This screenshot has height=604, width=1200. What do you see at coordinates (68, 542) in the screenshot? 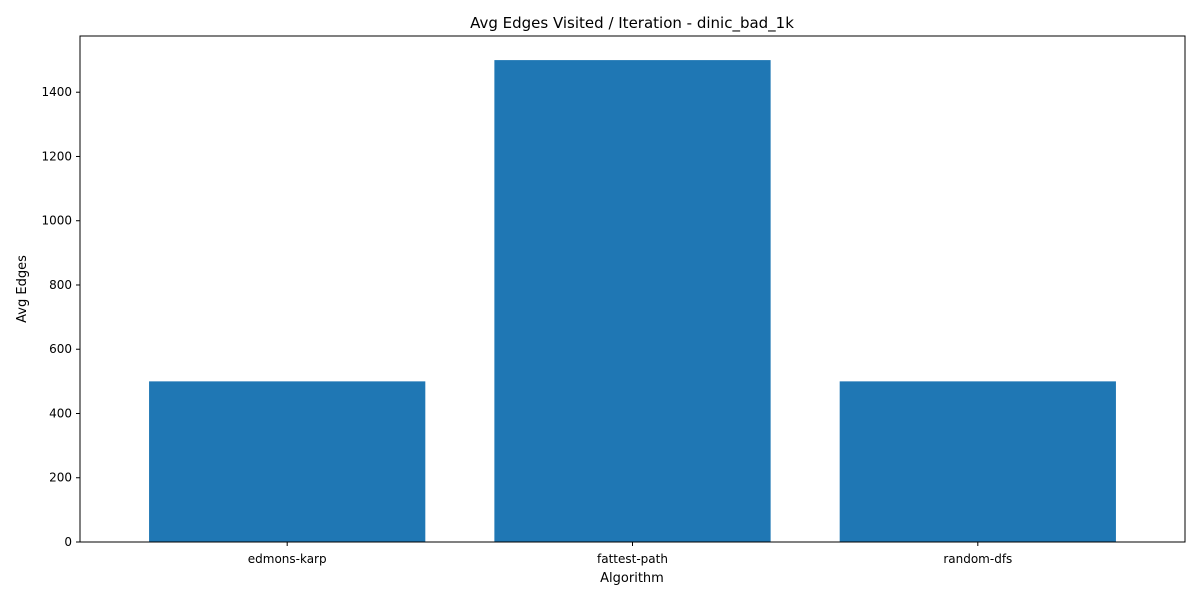
I see `y-tick-label: 0` at bounding box center [68, 542].